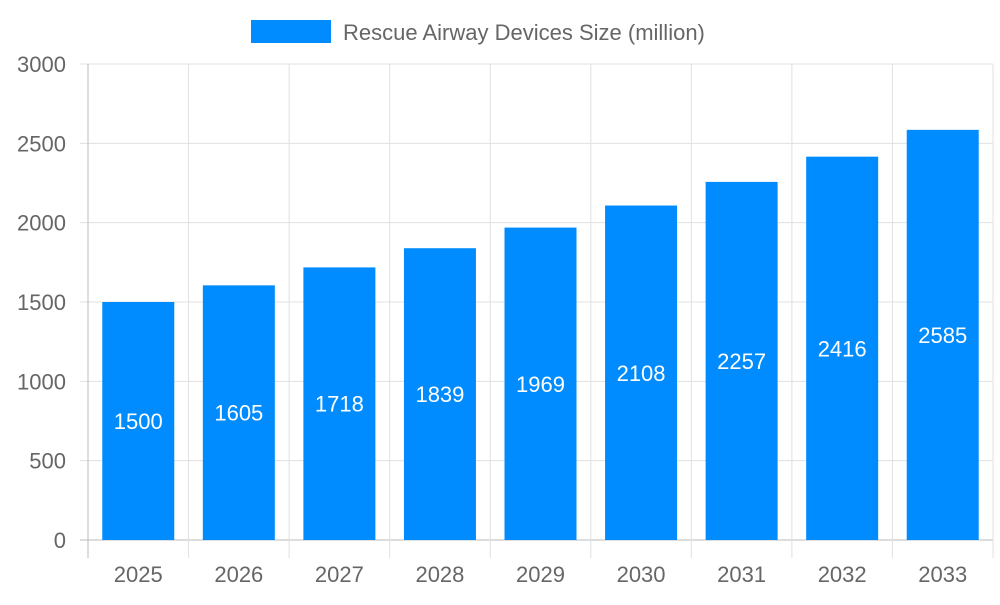  What do you see at coordinates (41, 223) in the screenshot?
I see `y-tick-label: 2000` at bounding box center [41, 223].